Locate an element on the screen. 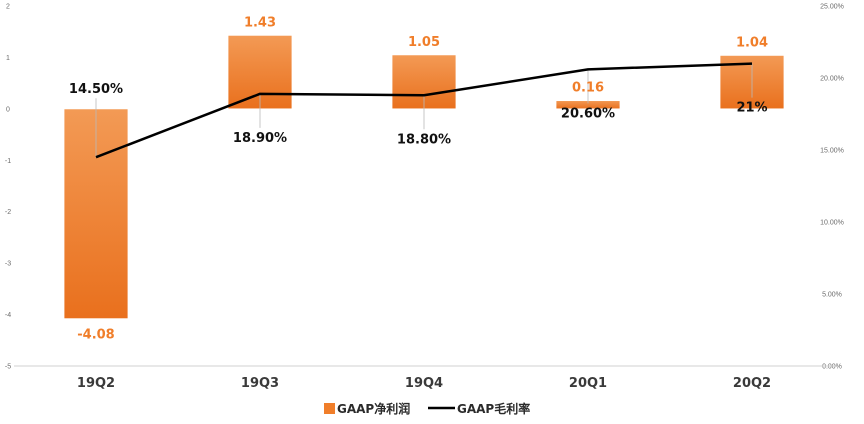  right-tick-label: 25.00% is located at coordinates (832, 7).